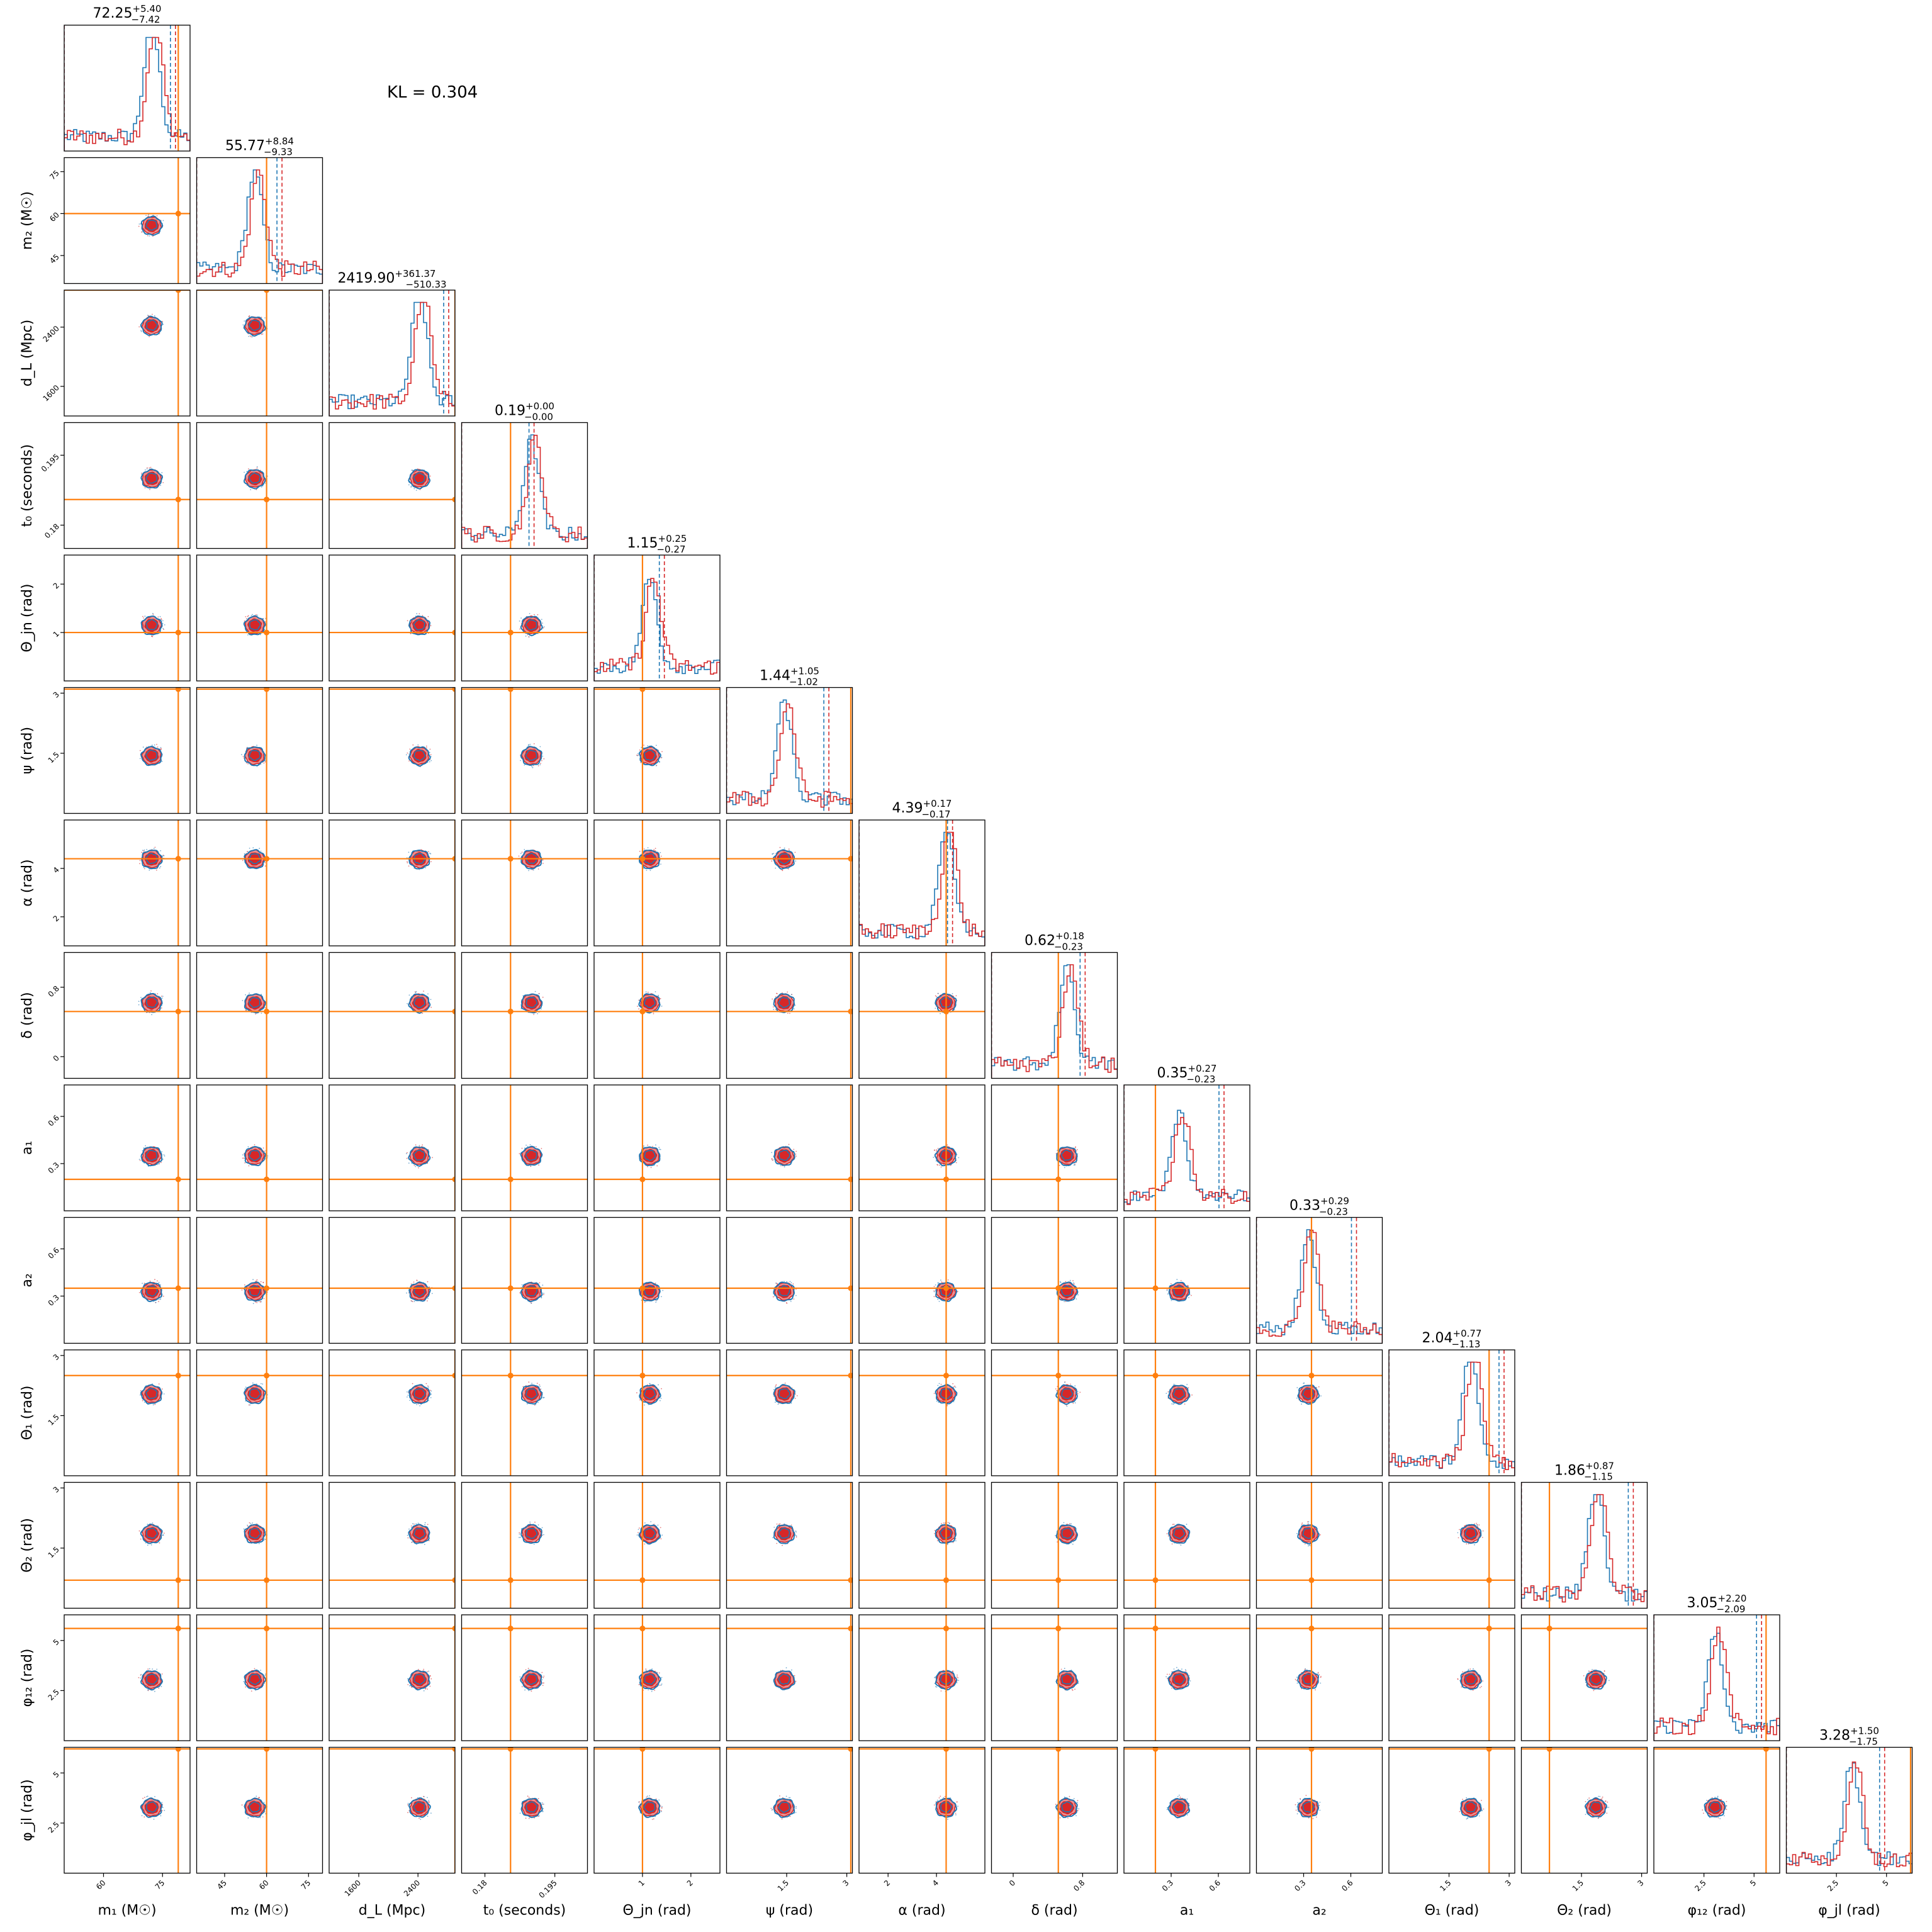  What do you see at coordinates (27, 1545) in the screenshot?
I see `y-axis-label: Θ₂ (rad)` at bounding box center [27, 1545].